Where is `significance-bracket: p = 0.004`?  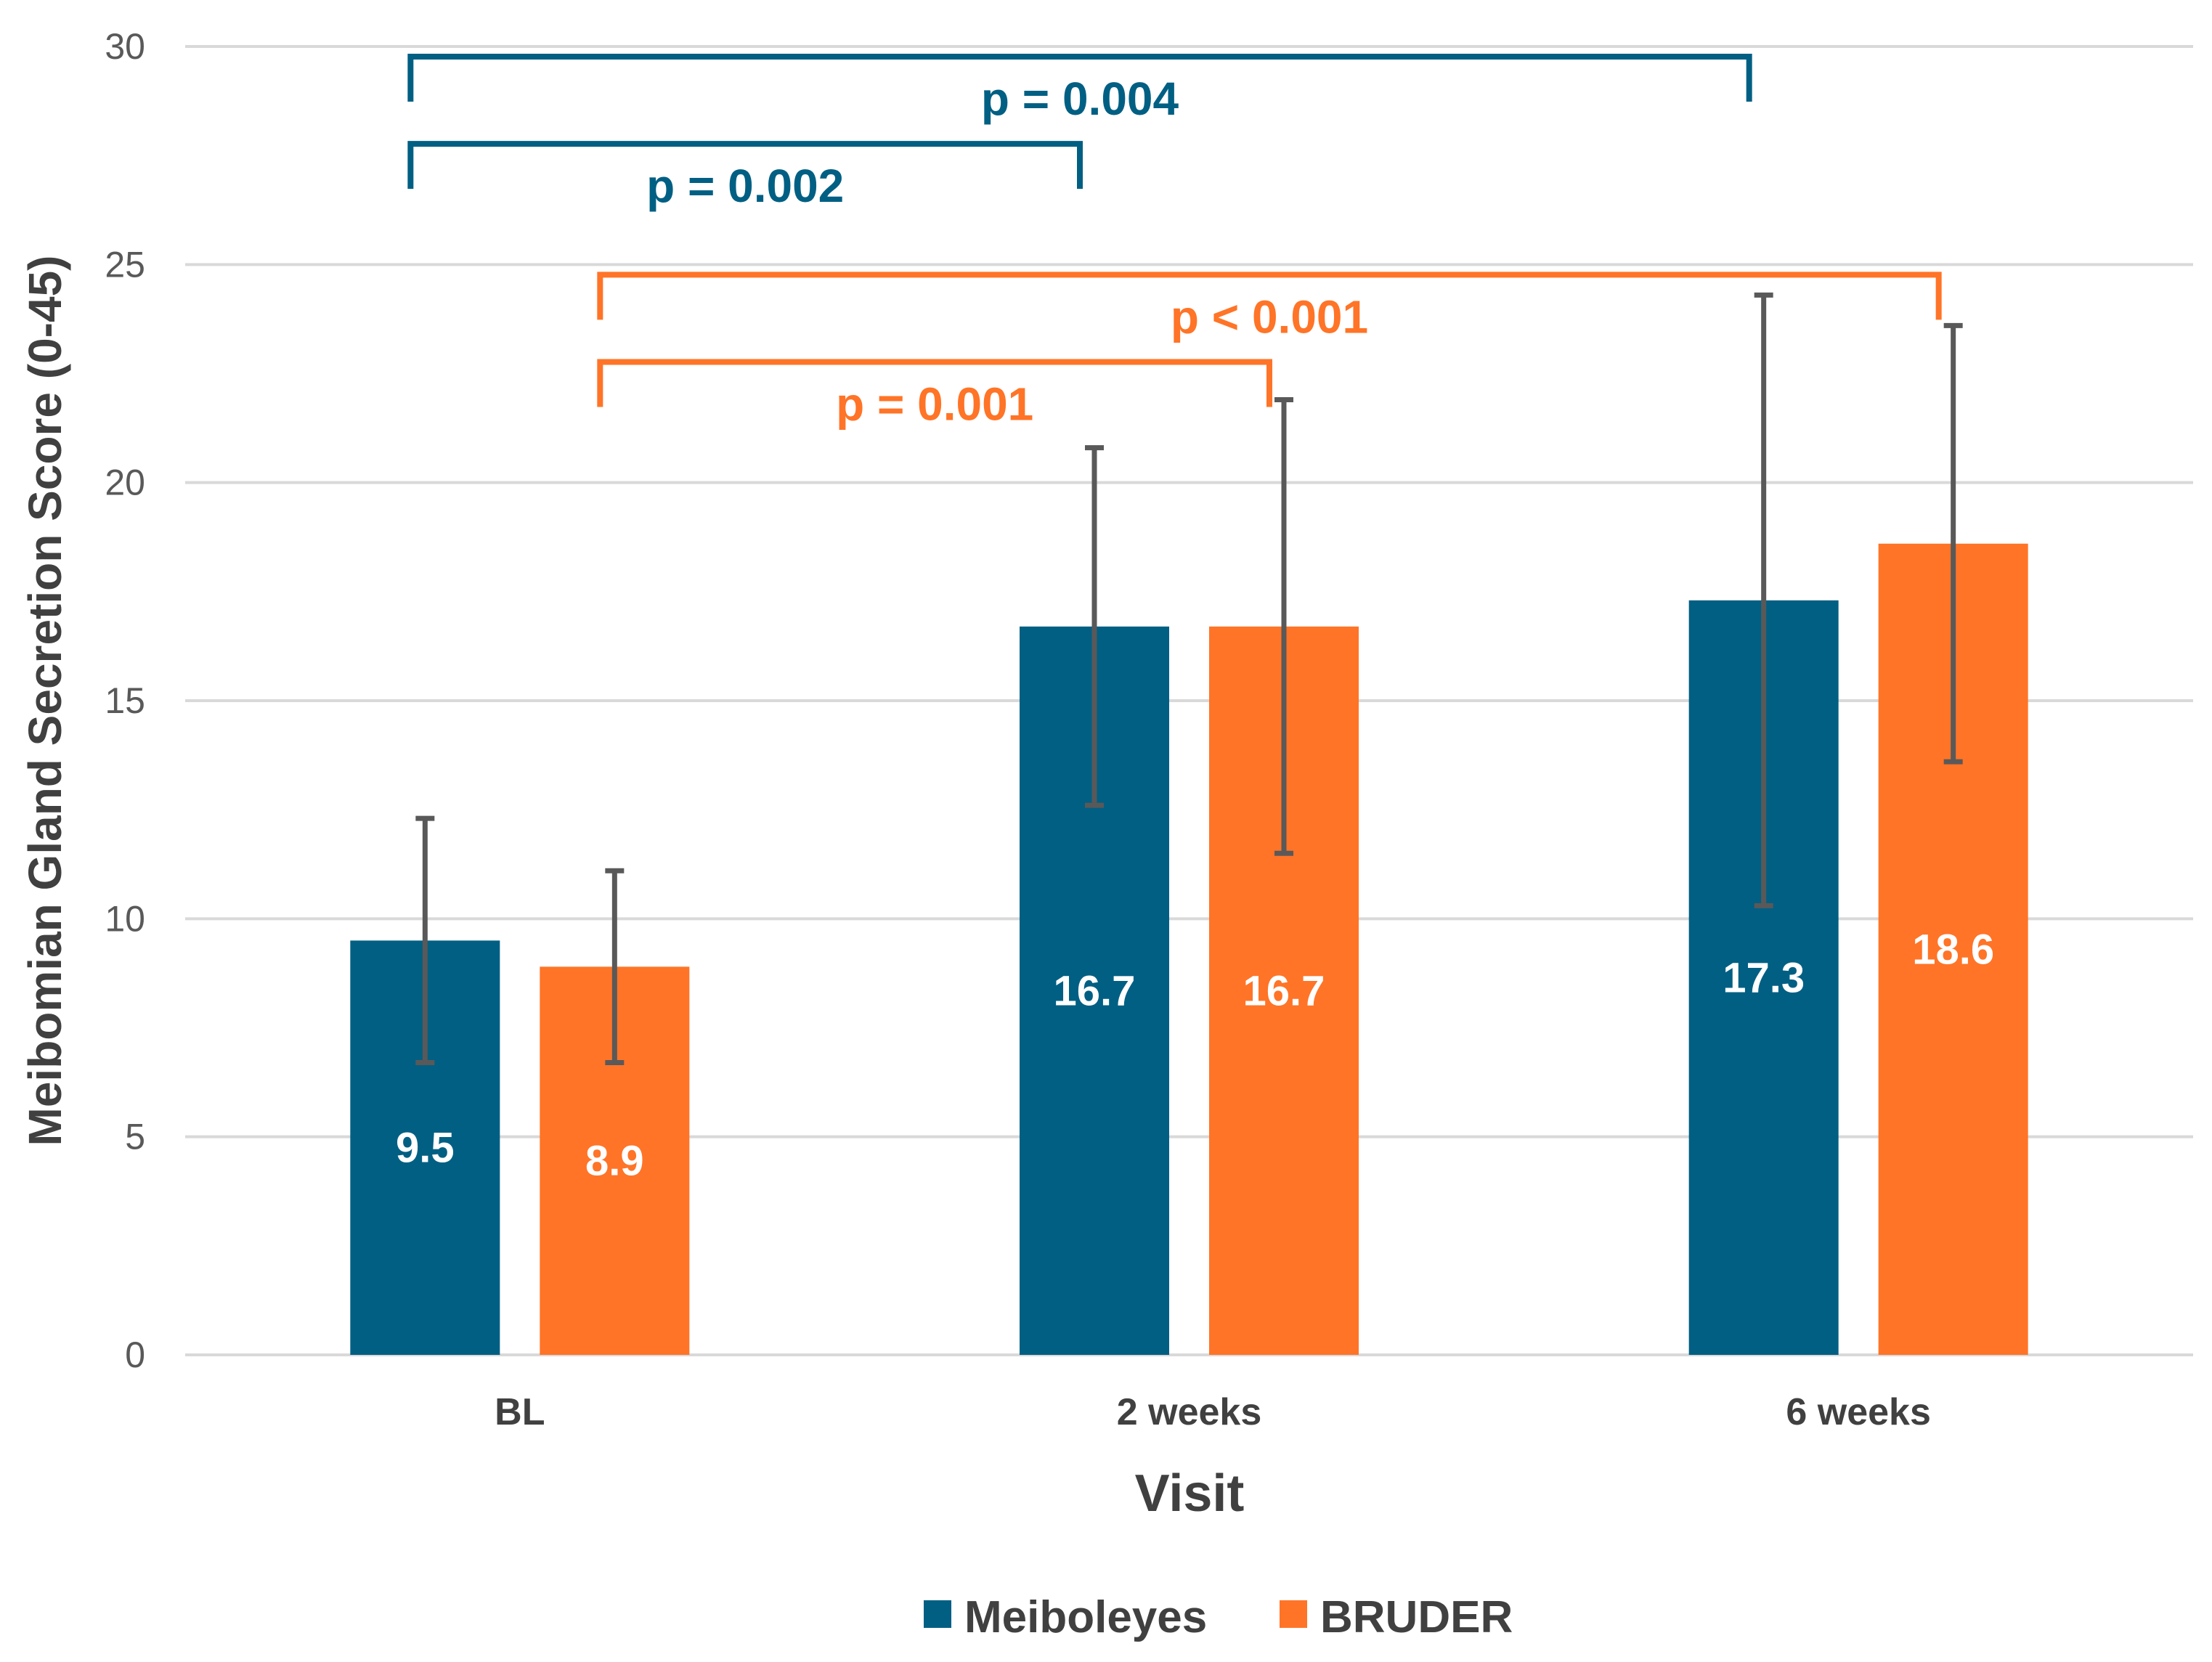
significance-bracket: p = 0.004 is located at coordinates (1079, 89).